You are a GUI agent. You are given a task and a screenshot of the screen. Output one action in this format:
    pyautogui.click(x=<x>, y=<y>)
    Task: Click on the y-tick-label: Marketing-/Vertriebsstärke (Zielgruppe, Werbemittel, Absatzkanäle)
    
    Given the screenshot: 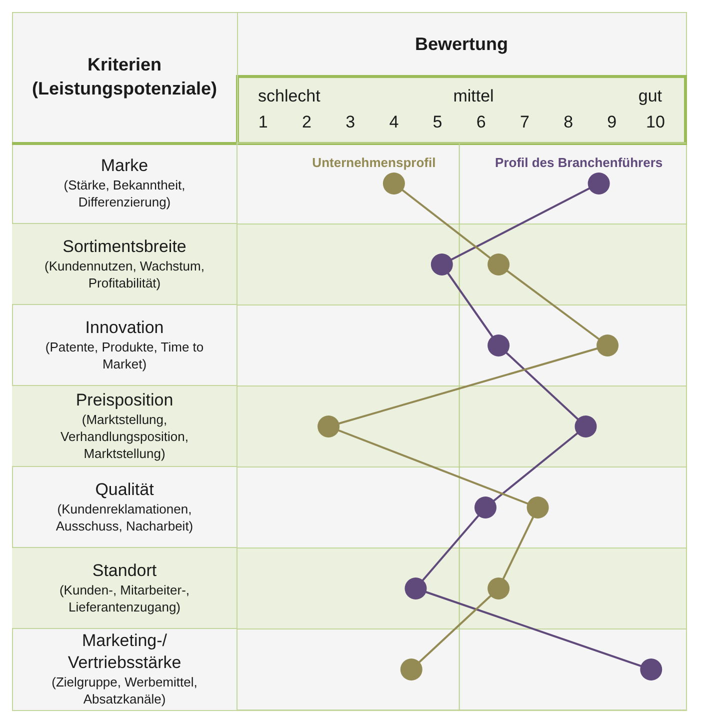 What is the action you would take?
    pyautogui.click(x=125, y=669)
    